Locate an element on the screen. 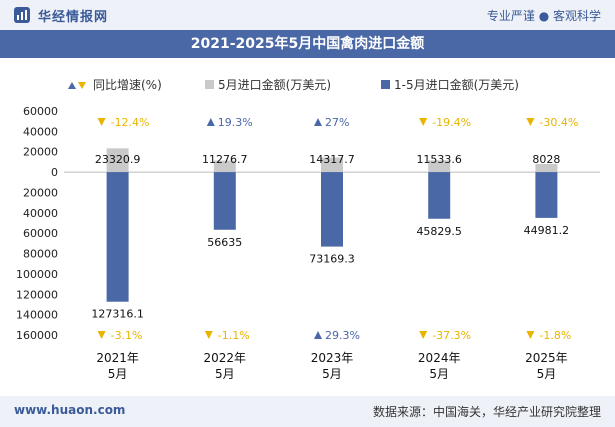 The width and height of the screenshot is (615, 427). data-label-ytd: 127316.1 is located at coordinates (117, 314).